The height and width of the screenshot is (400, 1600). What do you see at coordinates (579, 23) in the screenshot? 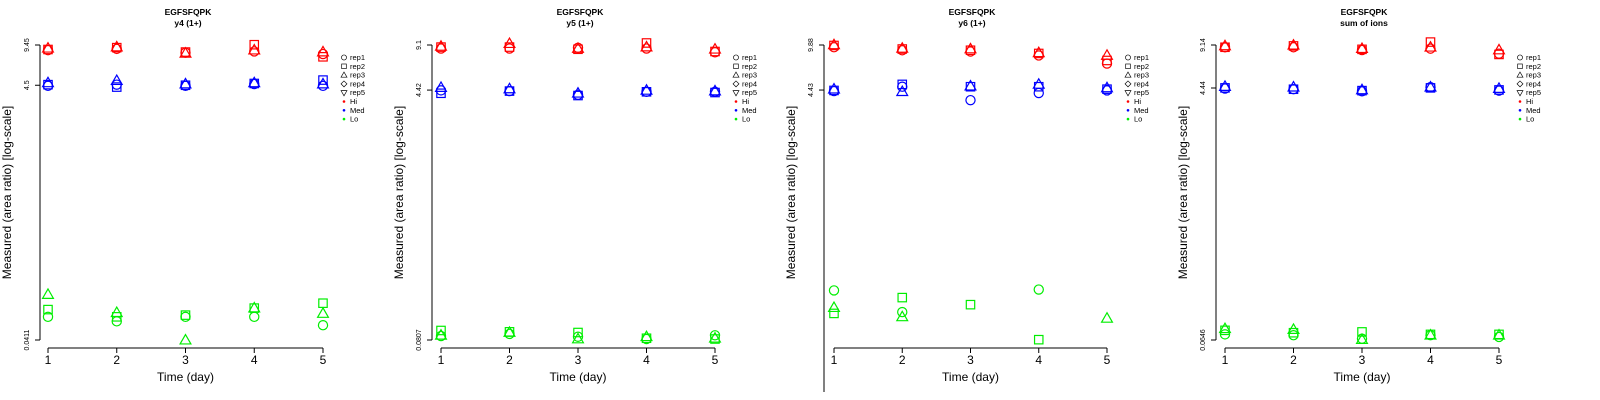
I see `chart-subtitle: y5 (1+)` at bounding box center [579, 23].